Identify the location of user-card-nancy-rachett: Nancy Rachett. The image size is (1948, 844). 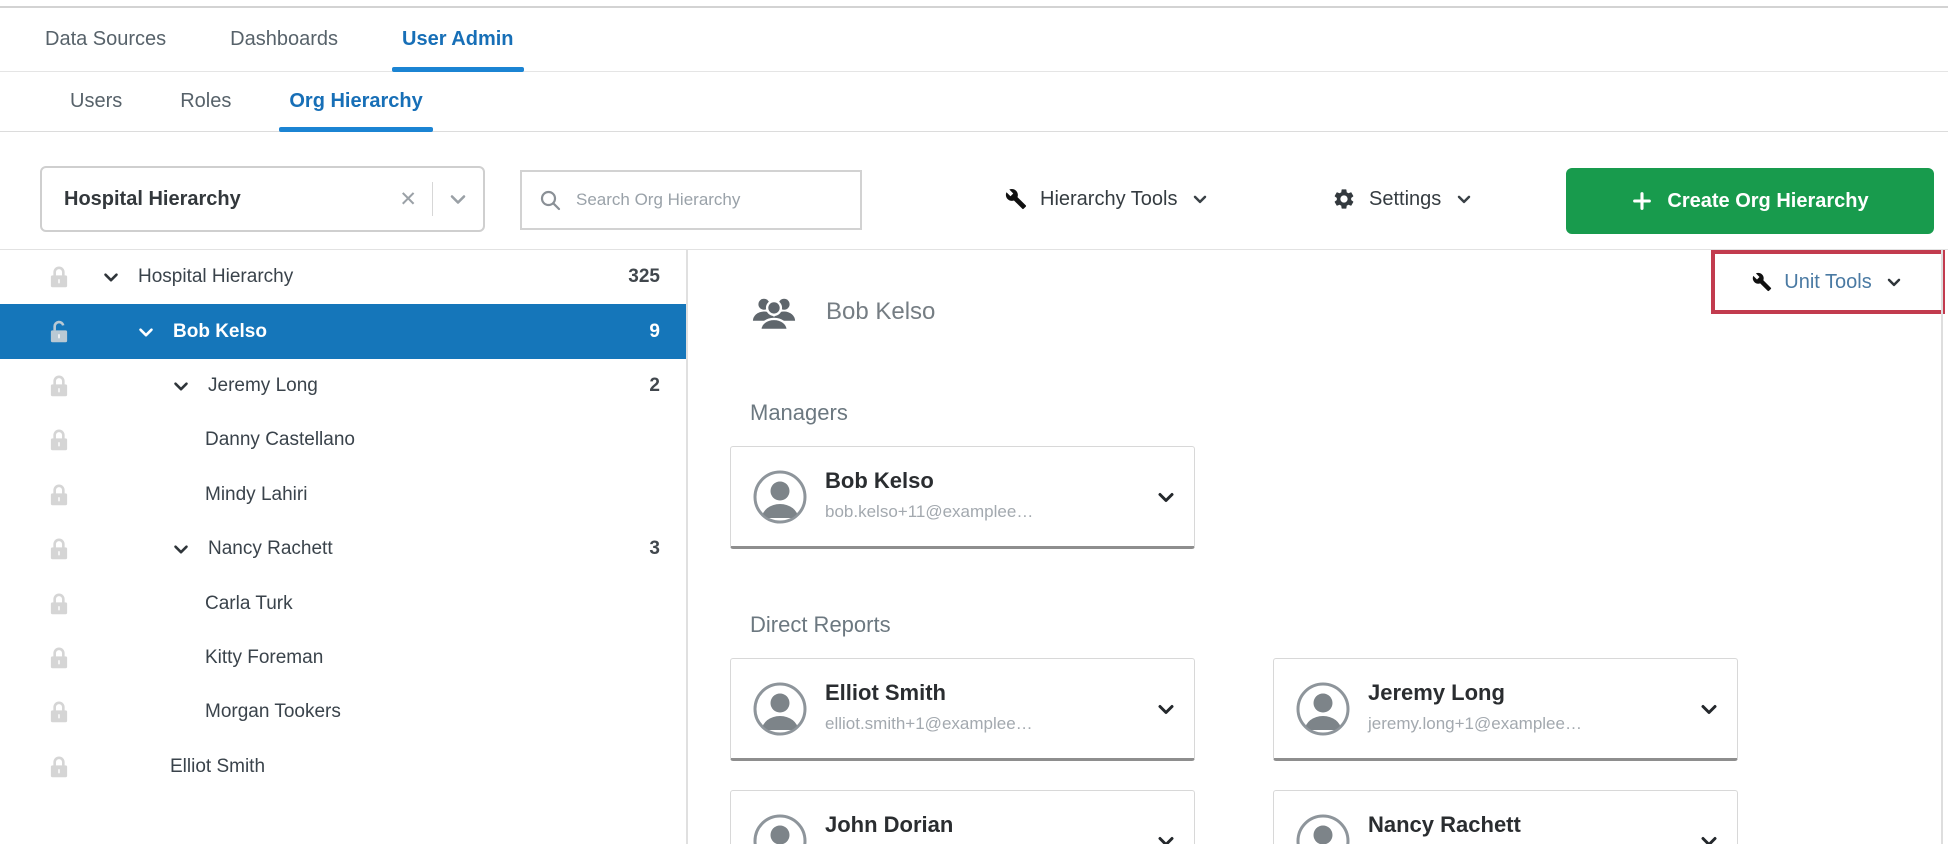
(1505, 817).